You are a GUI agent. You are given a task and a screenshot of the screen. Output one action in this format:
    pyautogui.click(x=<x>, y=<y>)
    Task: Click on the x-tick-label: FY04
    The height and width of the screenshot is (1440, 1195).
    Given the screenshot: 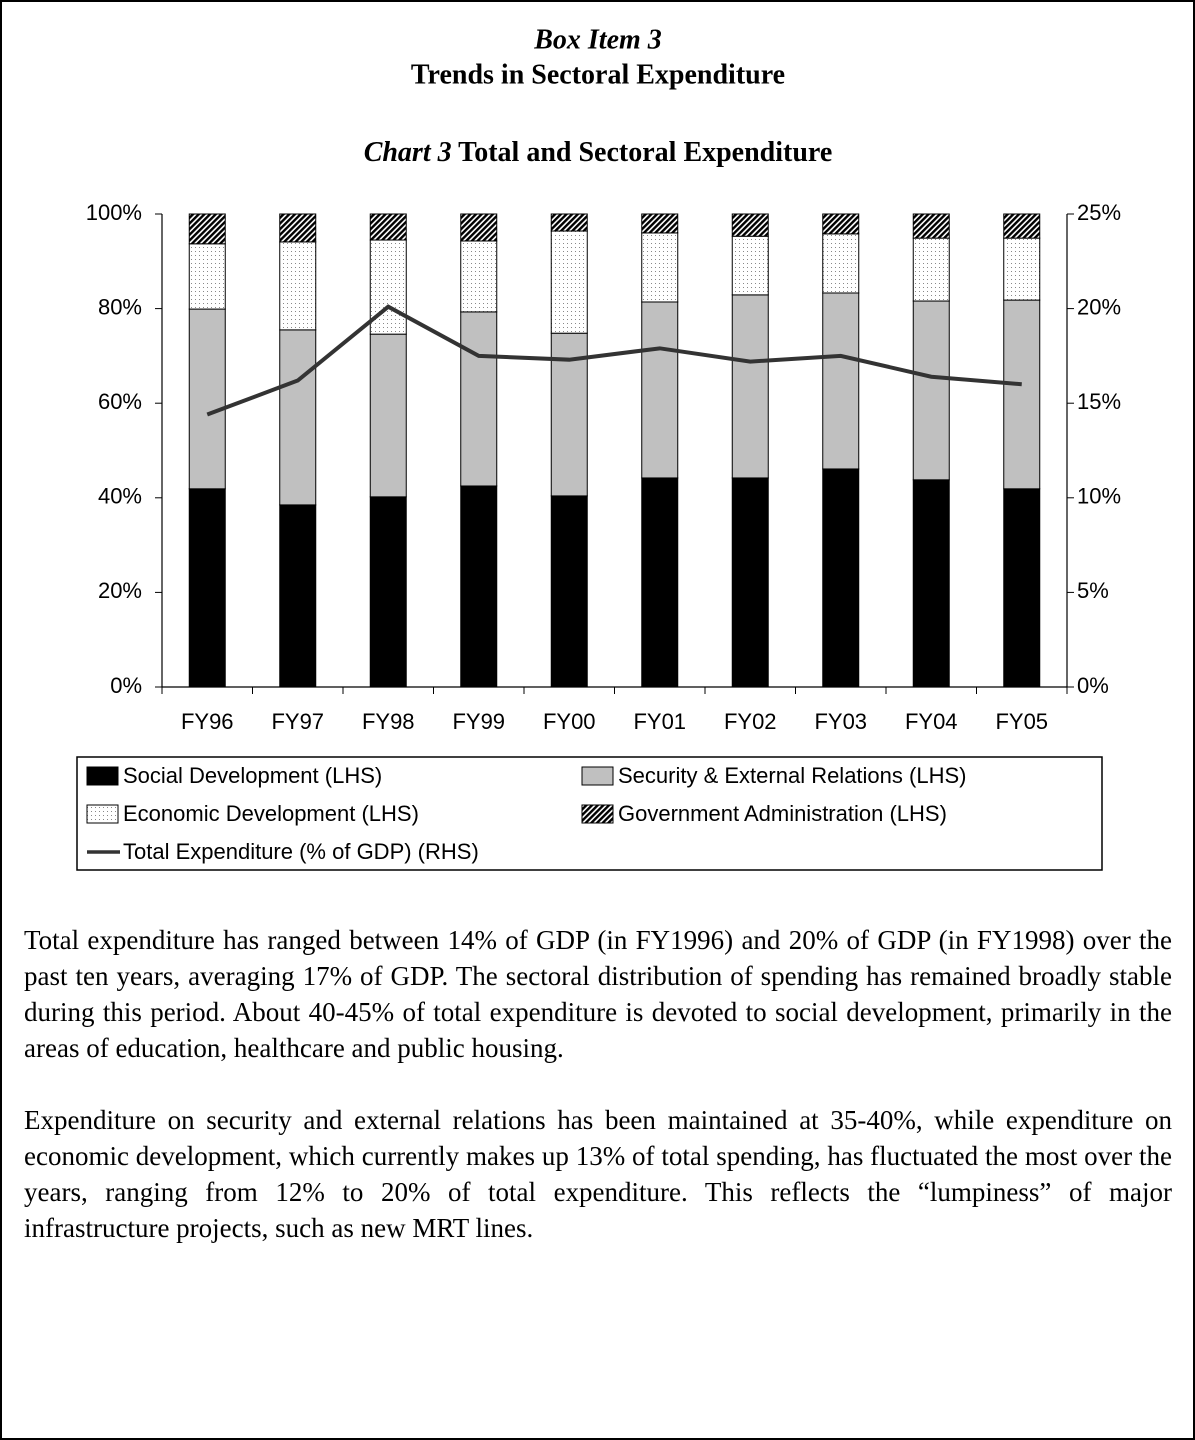 What is the action you would take?
    pyautogui.click(x=931, y=721)
    